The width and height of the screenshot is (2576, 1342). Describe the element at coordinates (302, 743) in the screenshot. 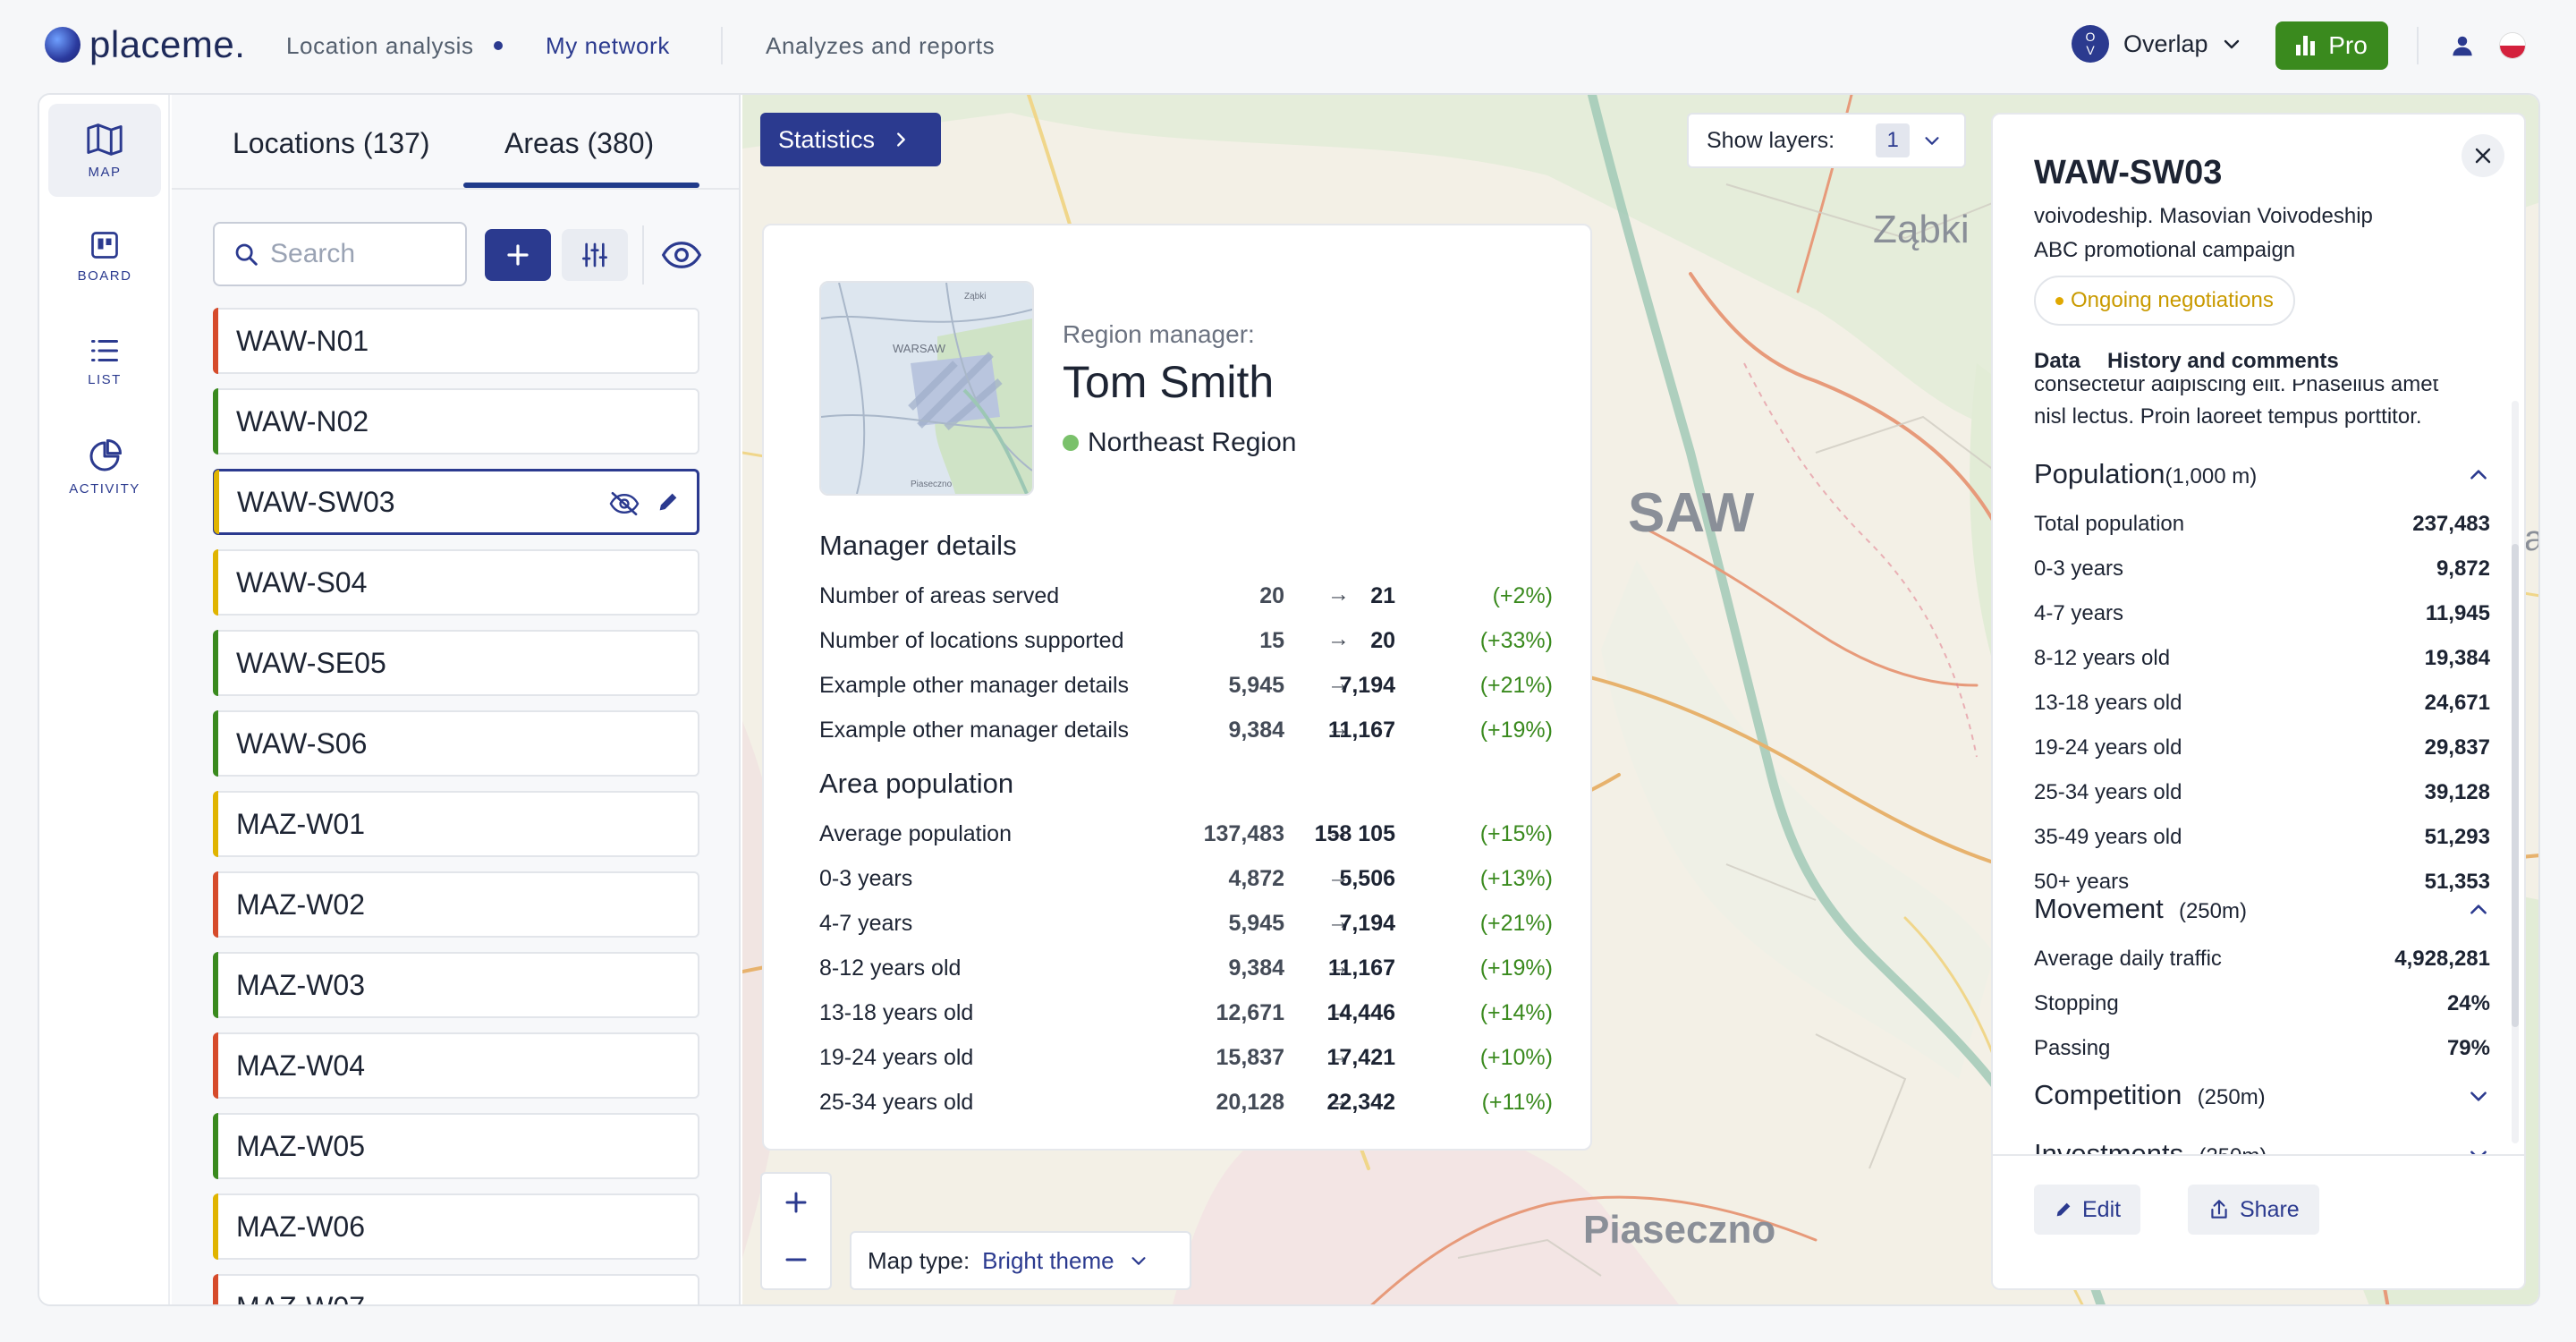

I see `list-item-label: WAW-S06` at that location.